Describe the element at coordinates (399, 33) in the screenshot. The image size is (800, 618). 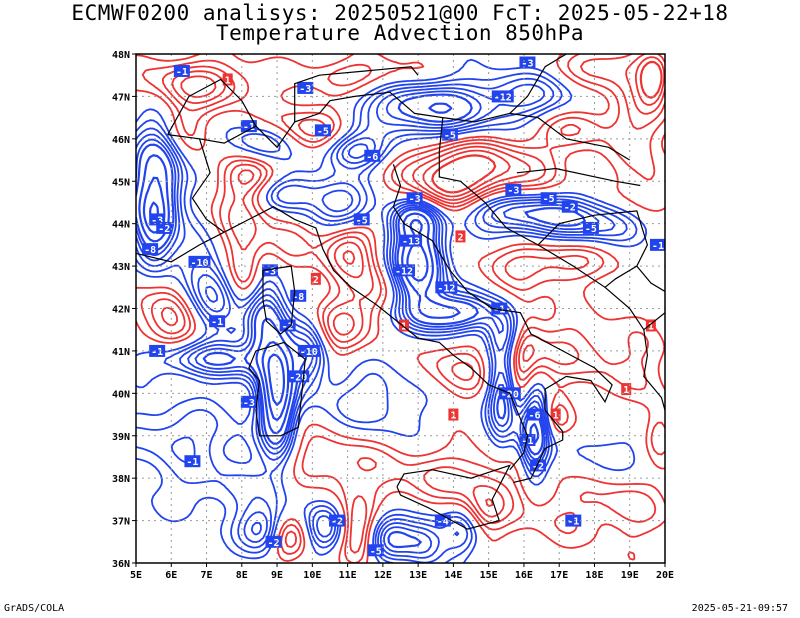
I see `map-title-line2: Temperature Advection 850hPa` at that location.